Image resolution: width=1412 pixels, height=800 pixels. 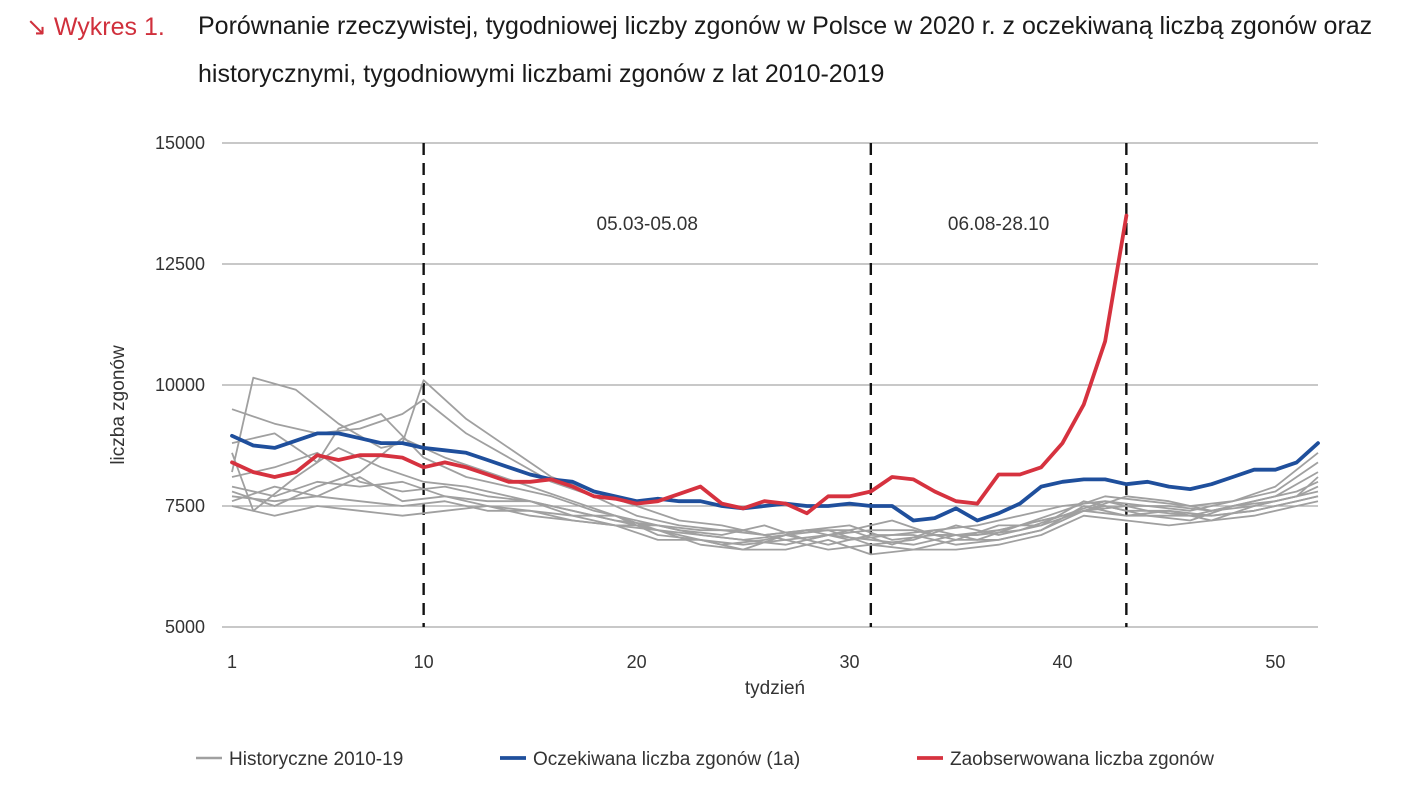 I want to click on x-axis-ticks: 1 10 20 30 40 50, so click(x=756, y=662).